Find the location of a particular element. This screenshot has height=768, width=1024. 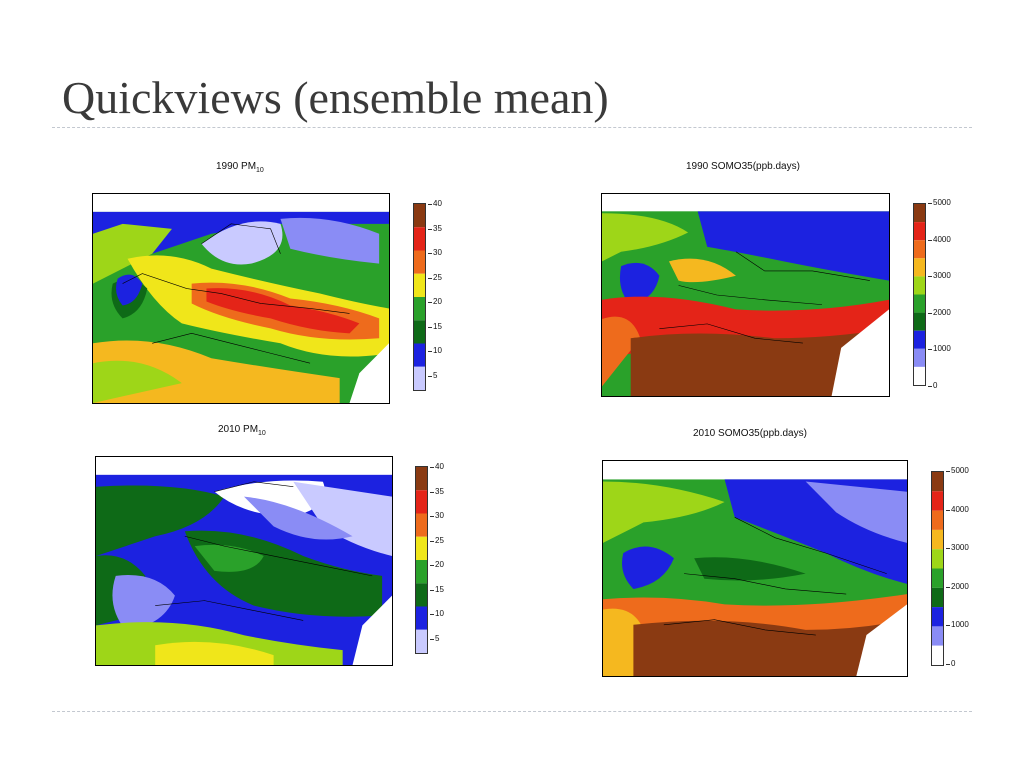

map-1990-pm10 is located at coordinates (241, 298).